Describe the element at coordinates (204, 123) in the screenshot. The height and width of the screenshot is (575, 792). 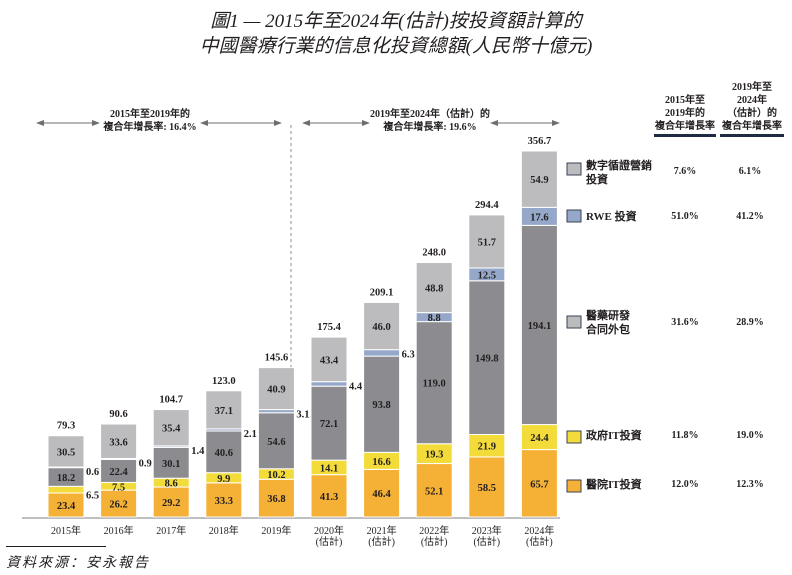
I see `arrow-2015-2019-right-left-head` at that location.